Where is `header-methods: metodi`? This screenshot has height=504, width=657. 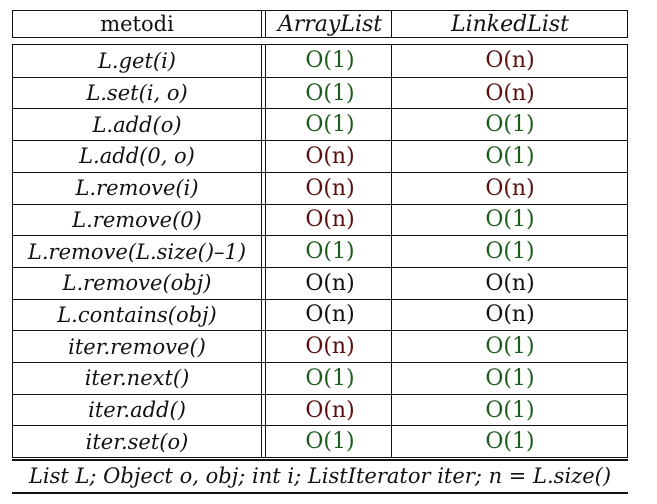 header-methods: metodi is located at coordinates (137, 24).